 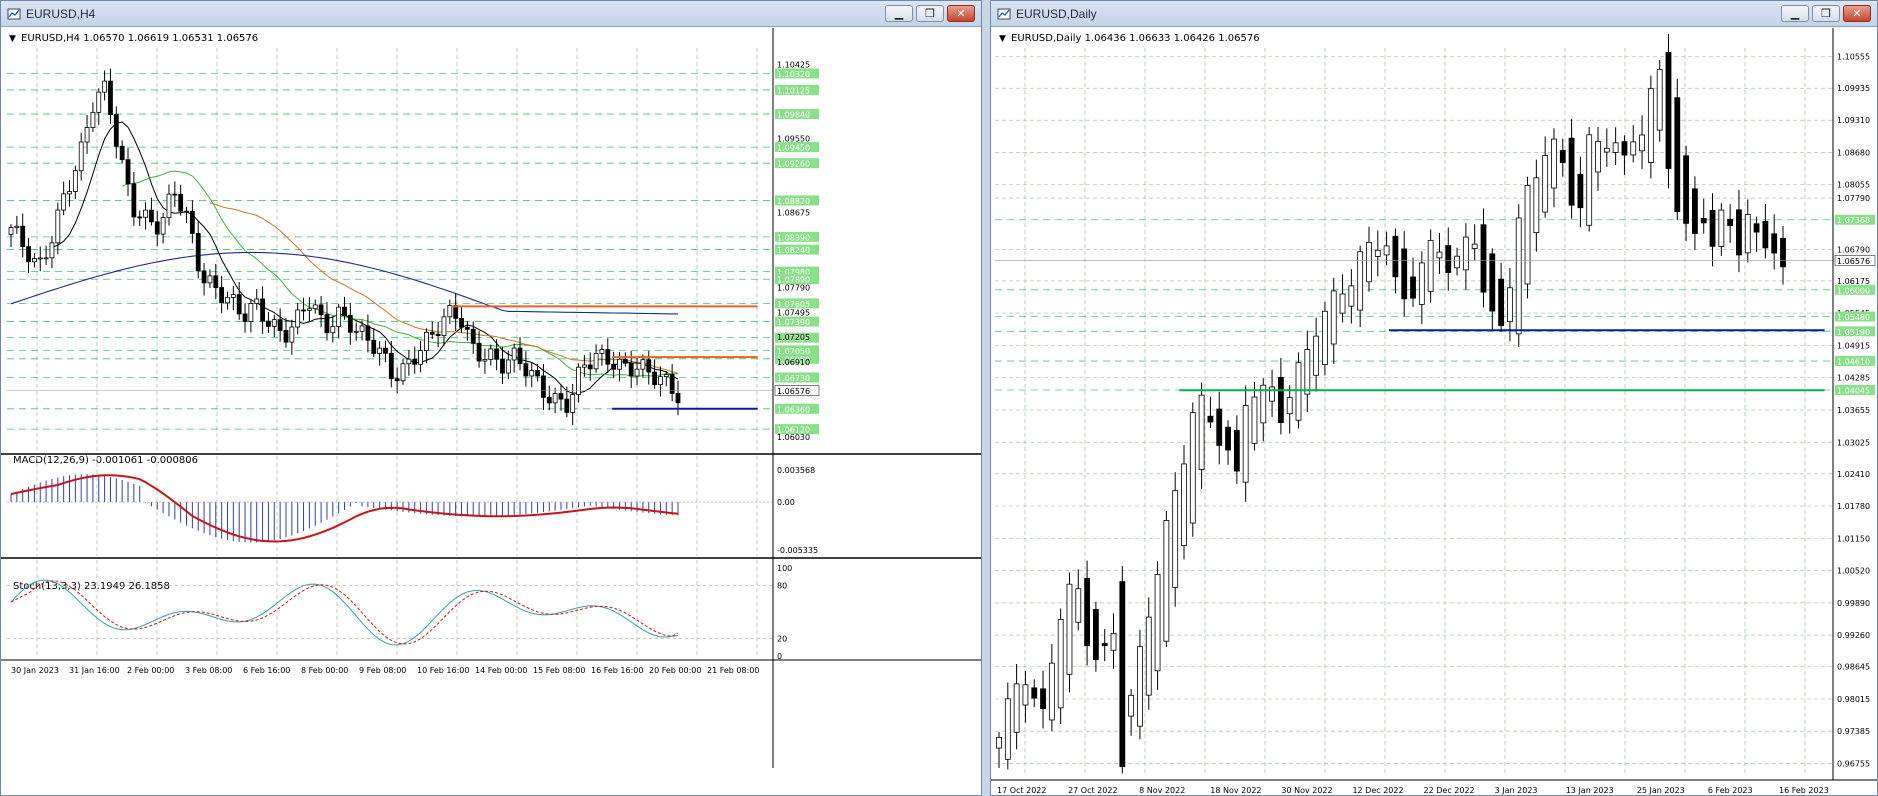 What do you see at coordinates (344, 612) in the screenshot?
I see `stoch-signal-line` at bounding box center [344, 612].